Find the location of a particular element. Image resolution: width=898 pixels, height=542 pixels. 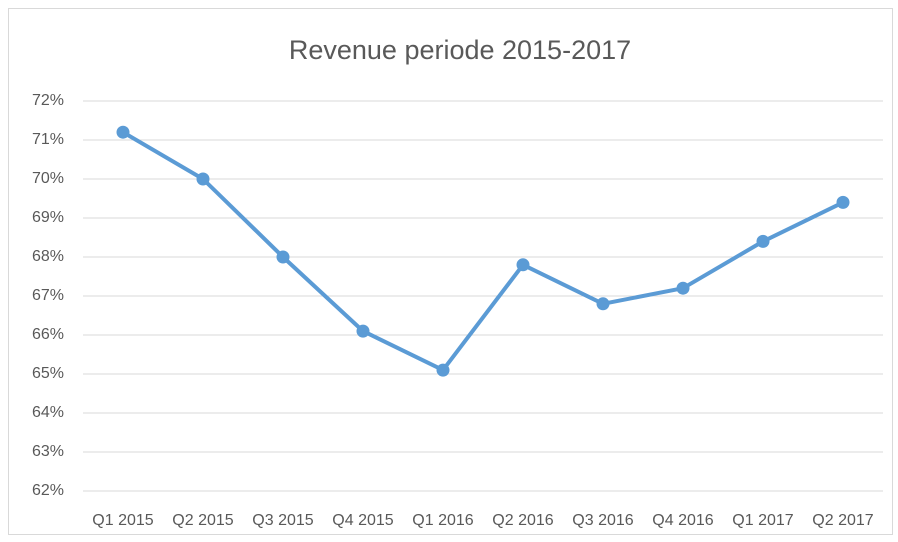

y-tick-label: 68% is located at coordinates (48, 256).